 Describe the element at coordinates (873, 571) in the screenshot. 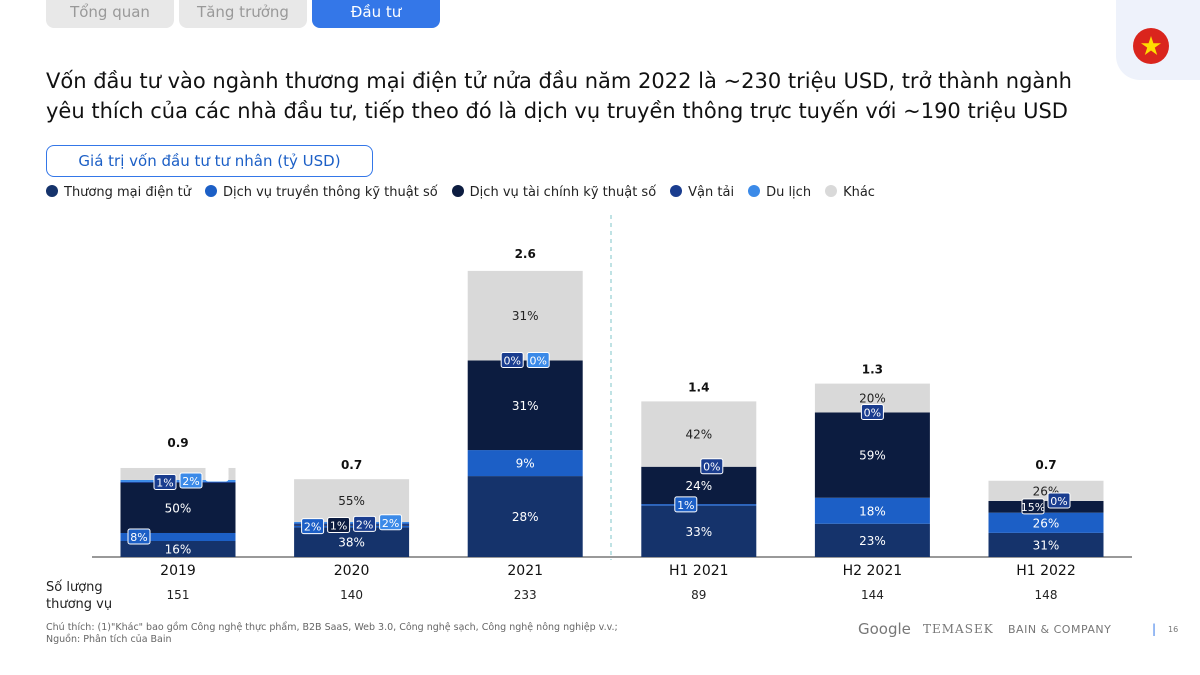

I see `x-tick-label: H2 2021` at that location.